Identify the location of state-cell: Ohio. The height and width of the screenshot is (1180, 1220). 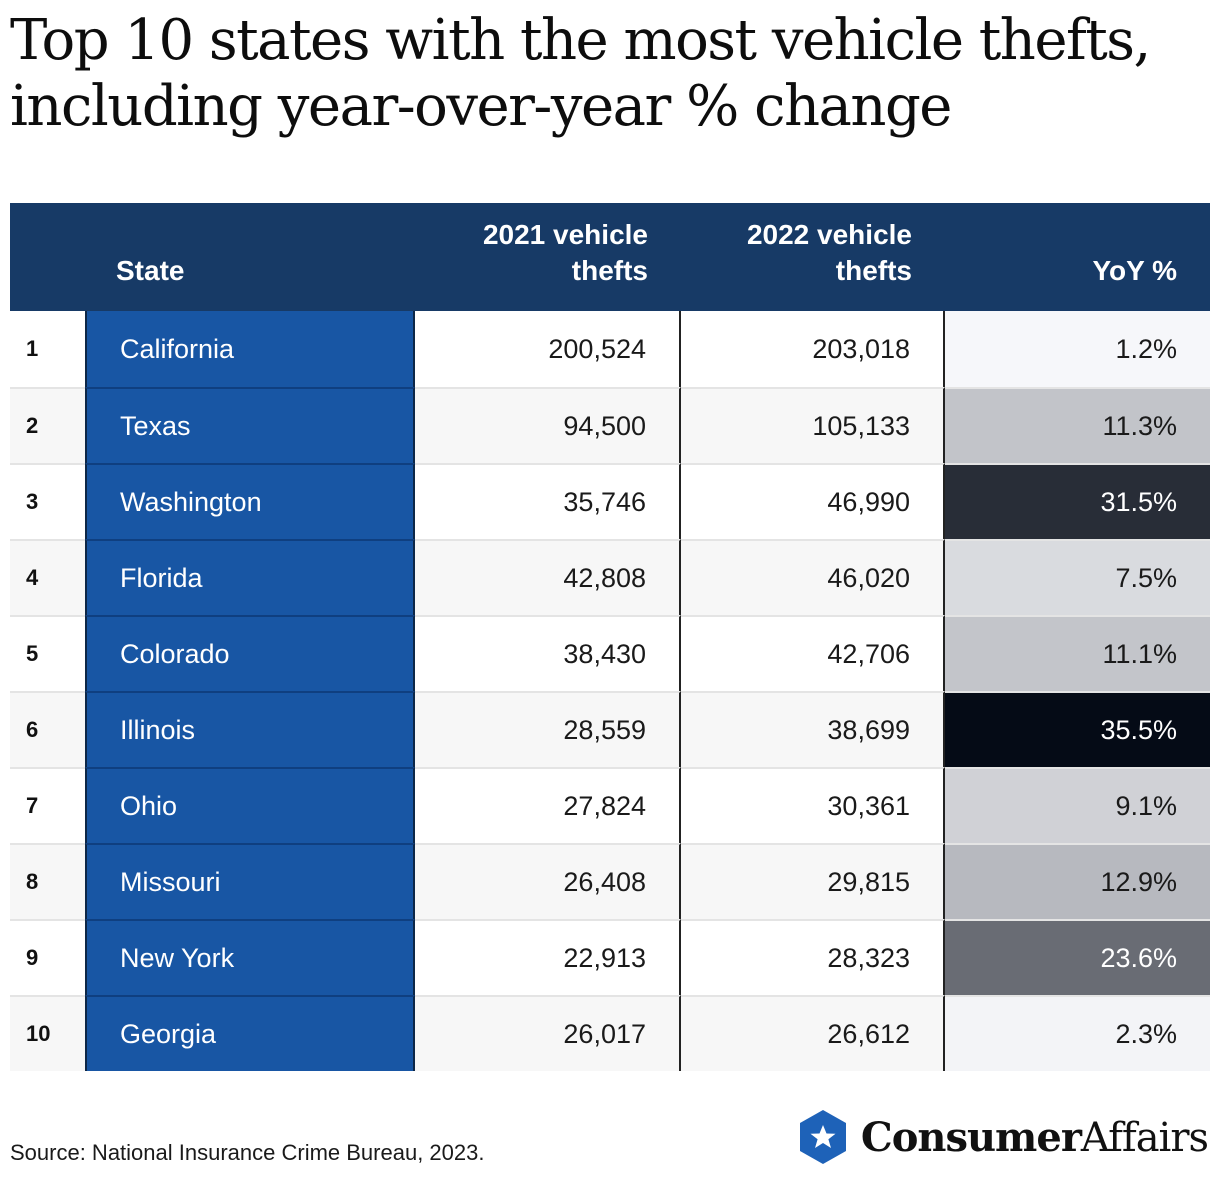
(250, 805).